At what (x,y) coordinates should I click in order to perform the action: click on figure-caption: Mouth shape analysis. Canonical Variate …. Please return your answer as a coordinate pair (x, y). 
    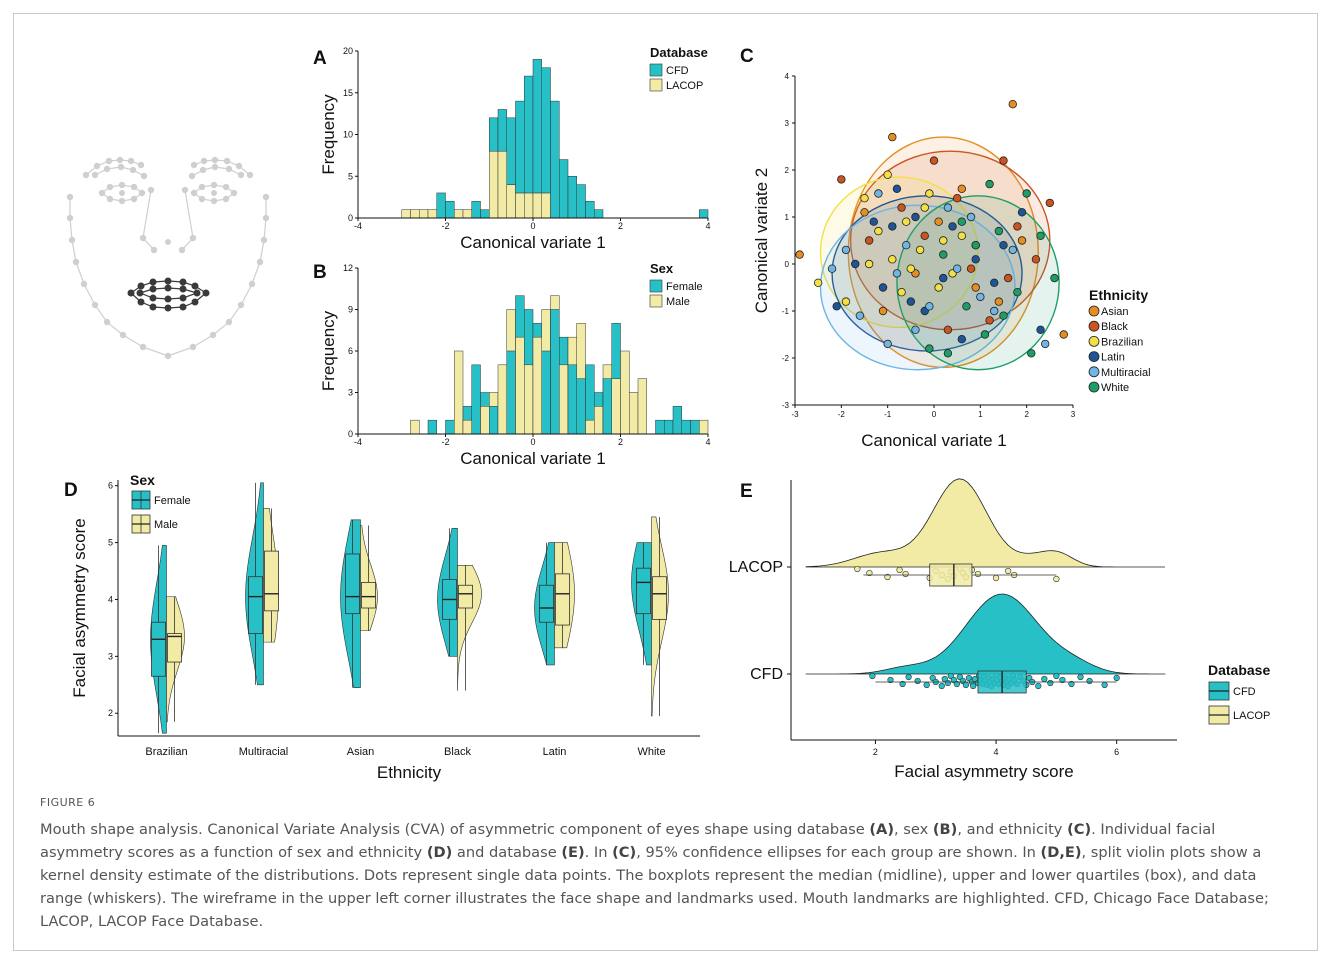
    Looking at the image, I should click on (654, 875).